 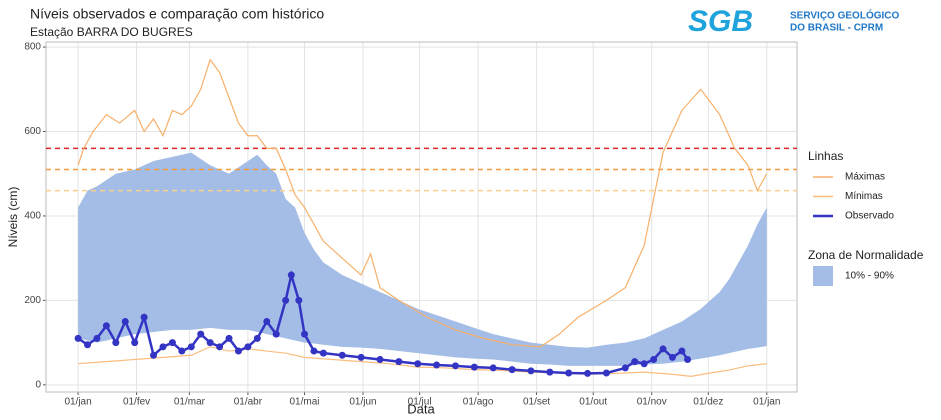 What do you see at coordinates (823, 276) in the screenshot?
I see `legend-swatch` at bounding box center [823, 276].